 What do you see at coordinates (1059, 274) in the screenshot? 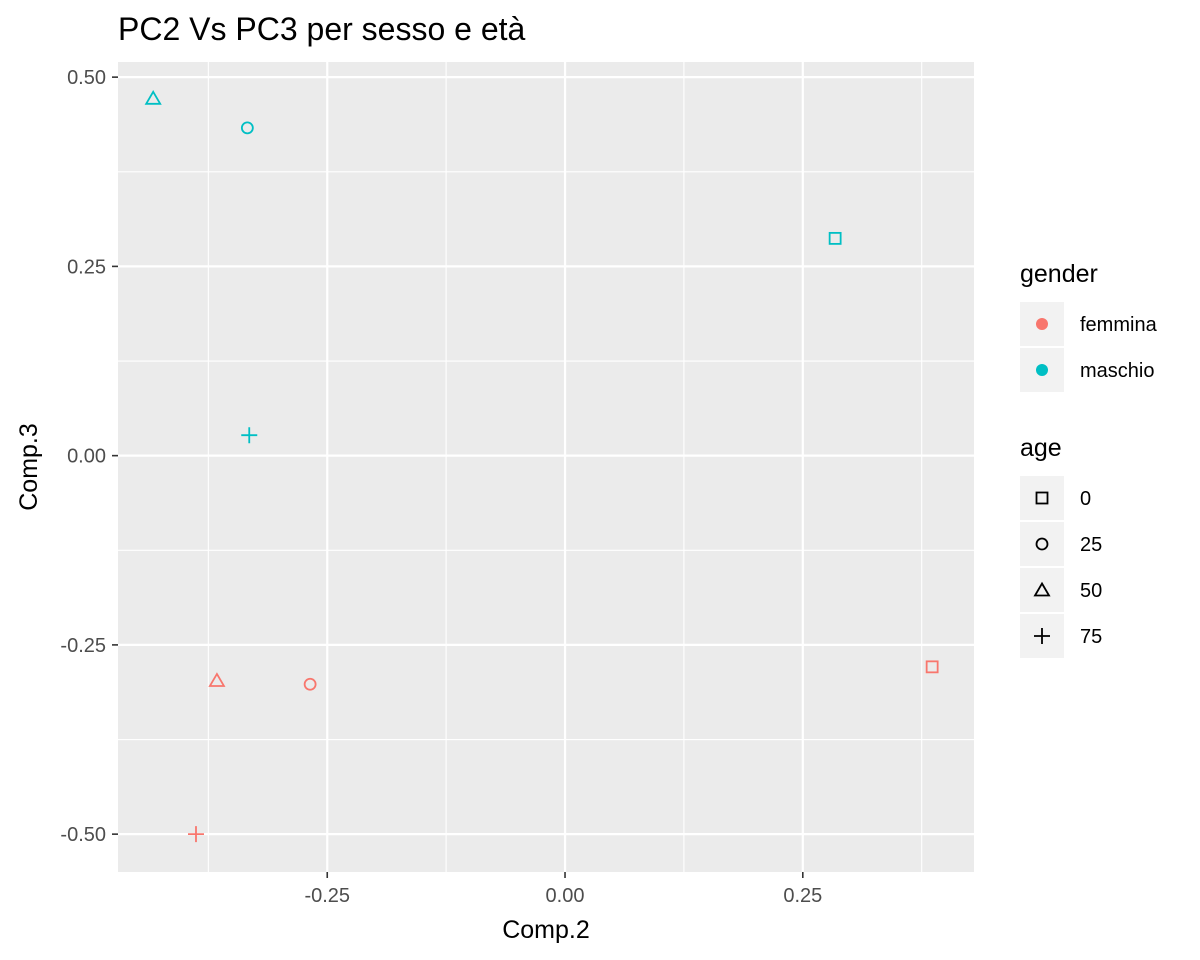
I see `legend-title: gender` at bounding box center [1059, 274].